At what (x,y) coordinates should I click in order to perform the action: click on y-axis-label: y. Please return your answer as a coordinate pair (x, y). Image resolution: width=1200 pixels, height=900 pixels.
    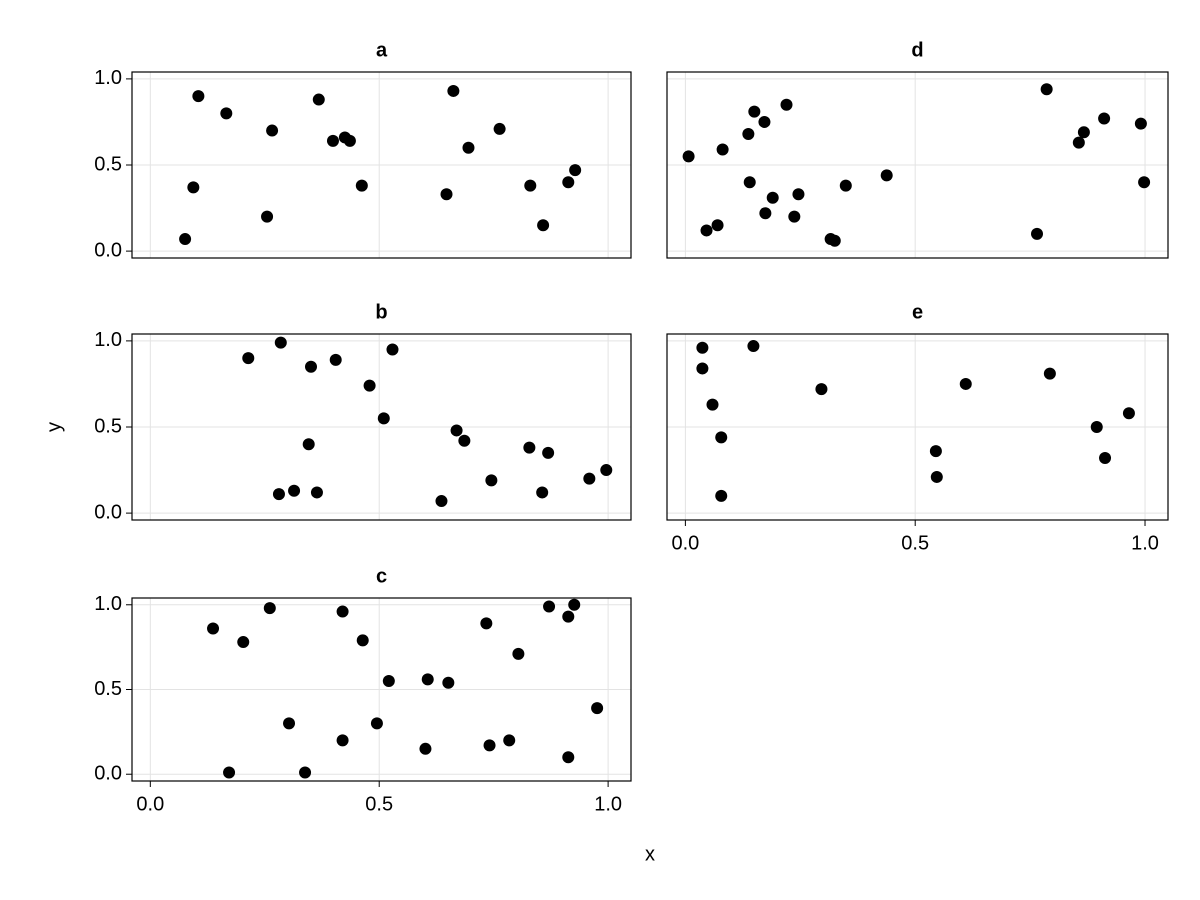
    Looking at the image, I should click on (54, 427).